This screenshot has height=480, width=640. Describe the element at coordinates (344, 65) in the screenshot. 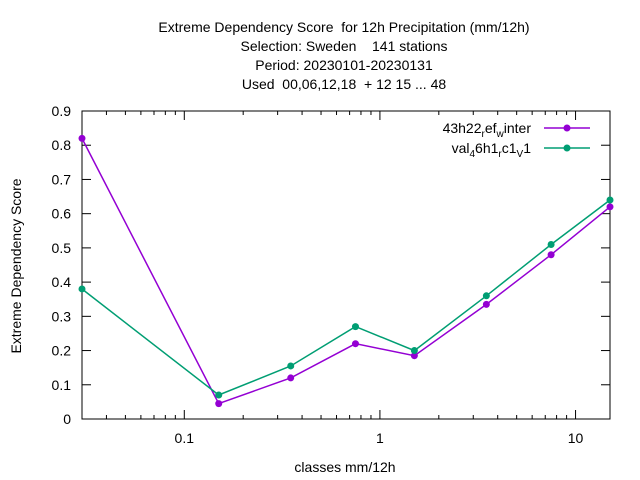

I see `title-line: Period: 20230101-20230131` at that location.